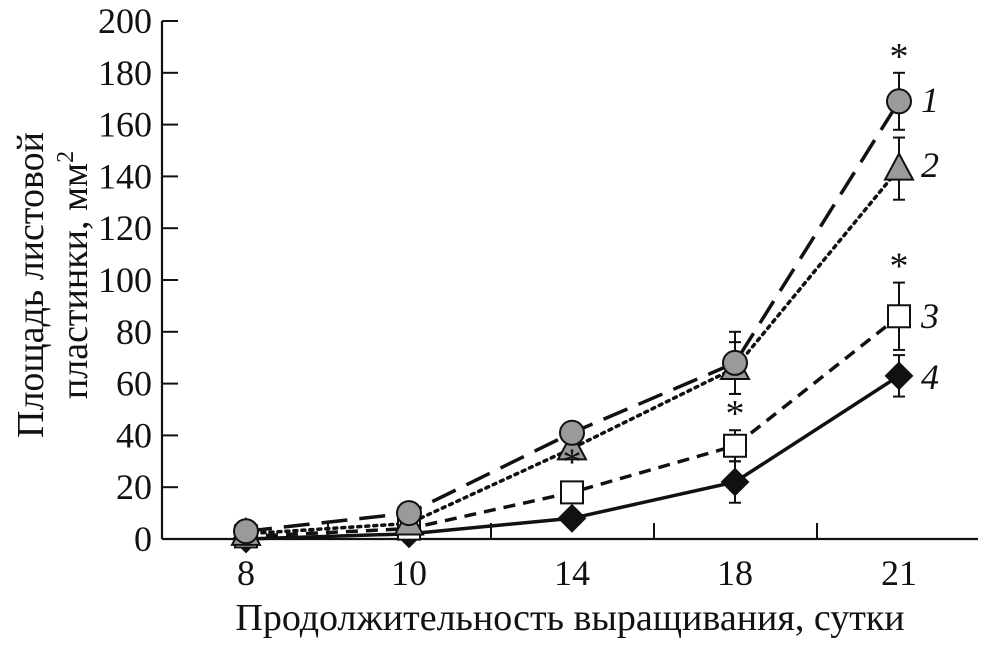 The width and height of the screenshot is (981, 645). What do you see at coordinates (143, 539) in the screenshot?
I see `y-tick-label: 0` at bounding box center [143, 539].